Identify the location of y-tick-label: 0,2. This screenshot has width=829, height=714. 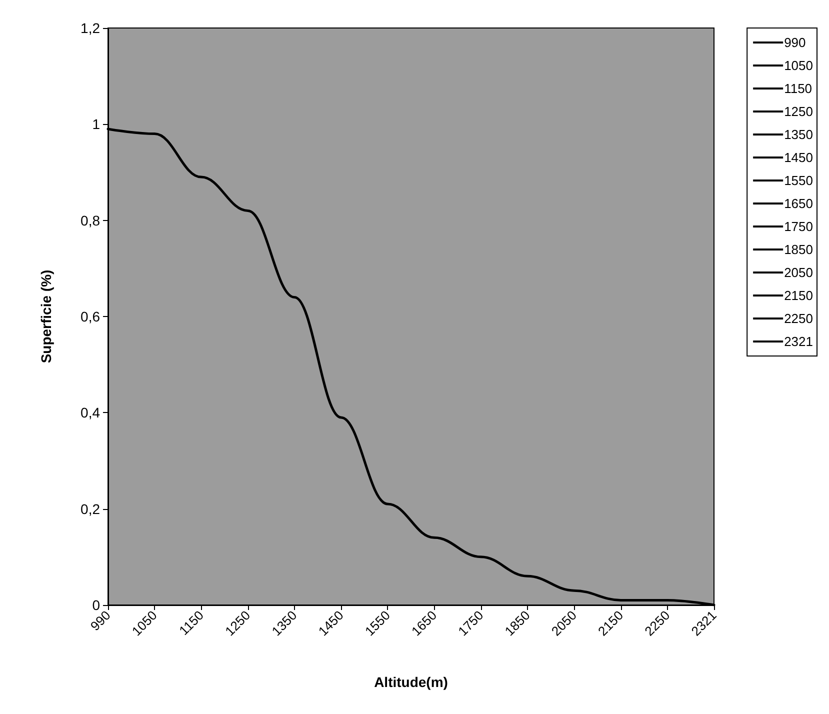
(90, 508).